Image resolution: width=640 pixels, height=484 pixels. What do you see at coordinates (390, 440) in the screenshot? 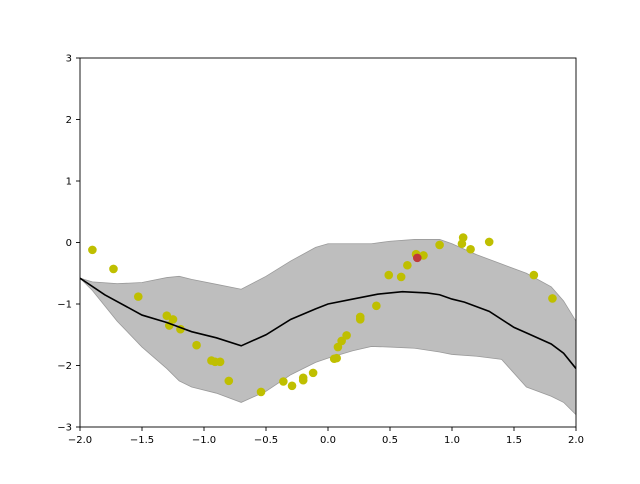
I see `x-tick-label: 0.5` at bounding box center [390, 440].